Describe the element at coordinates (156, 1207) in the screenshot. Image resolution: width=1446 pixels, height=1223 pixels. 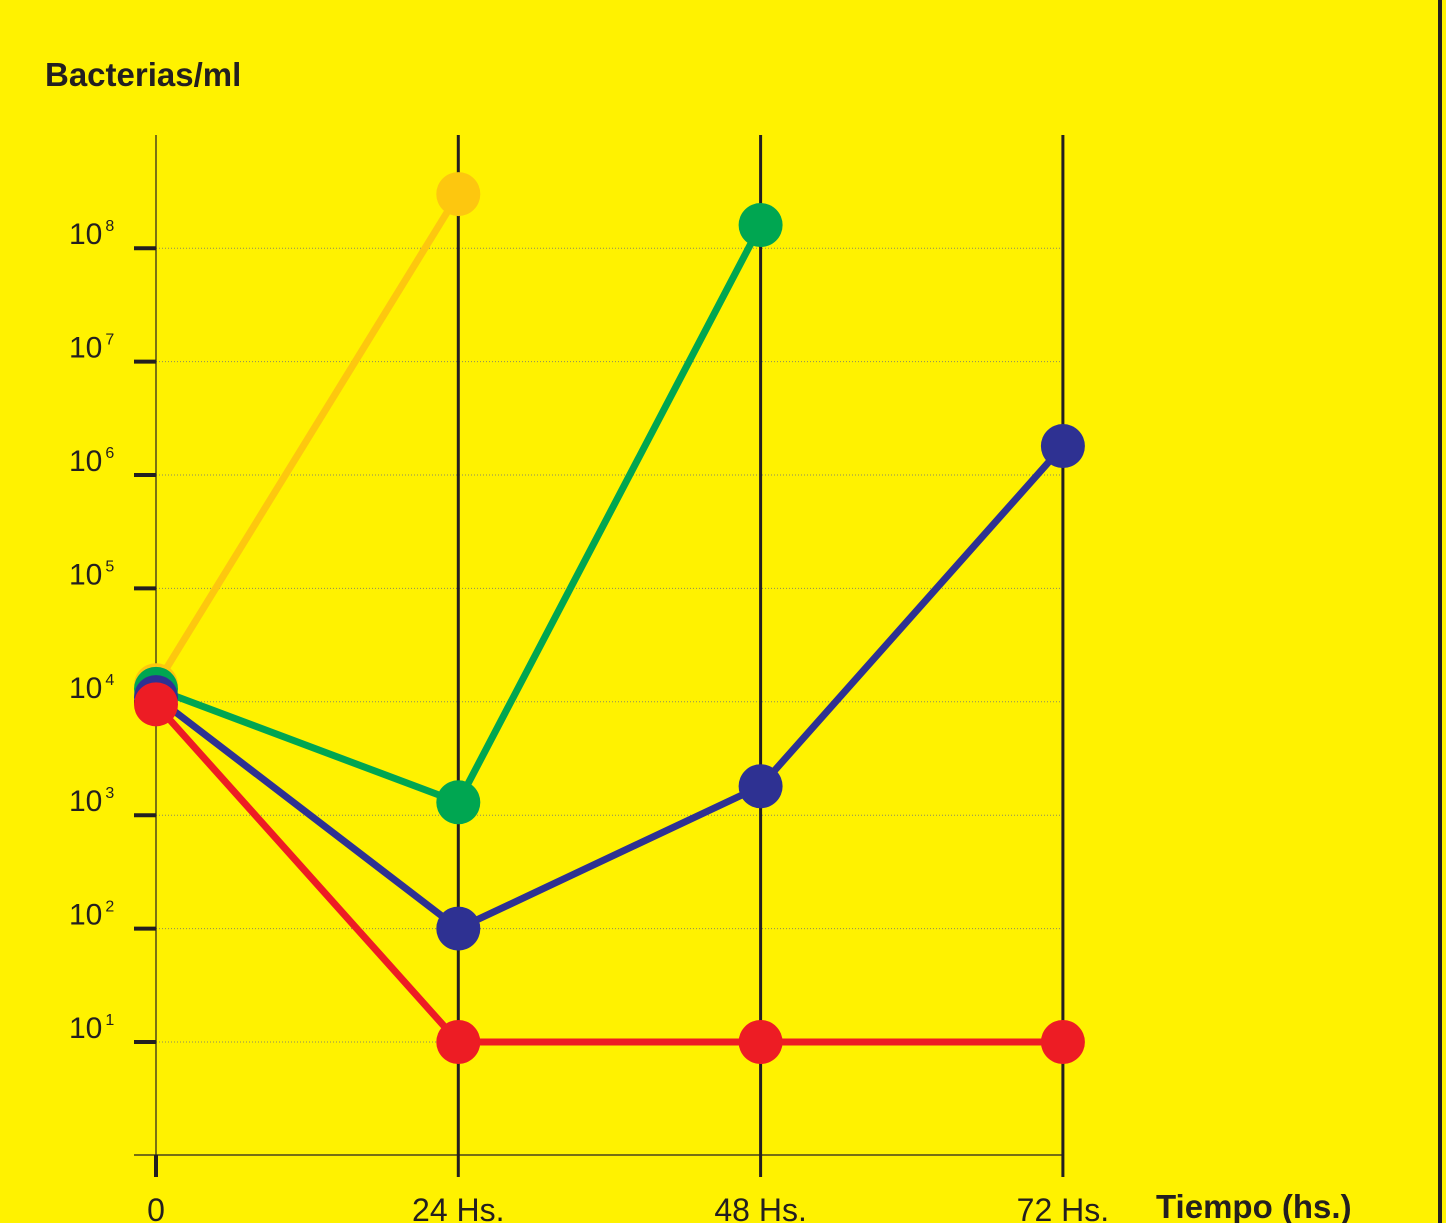
I see `x-tick-label-0: 0` at that location.